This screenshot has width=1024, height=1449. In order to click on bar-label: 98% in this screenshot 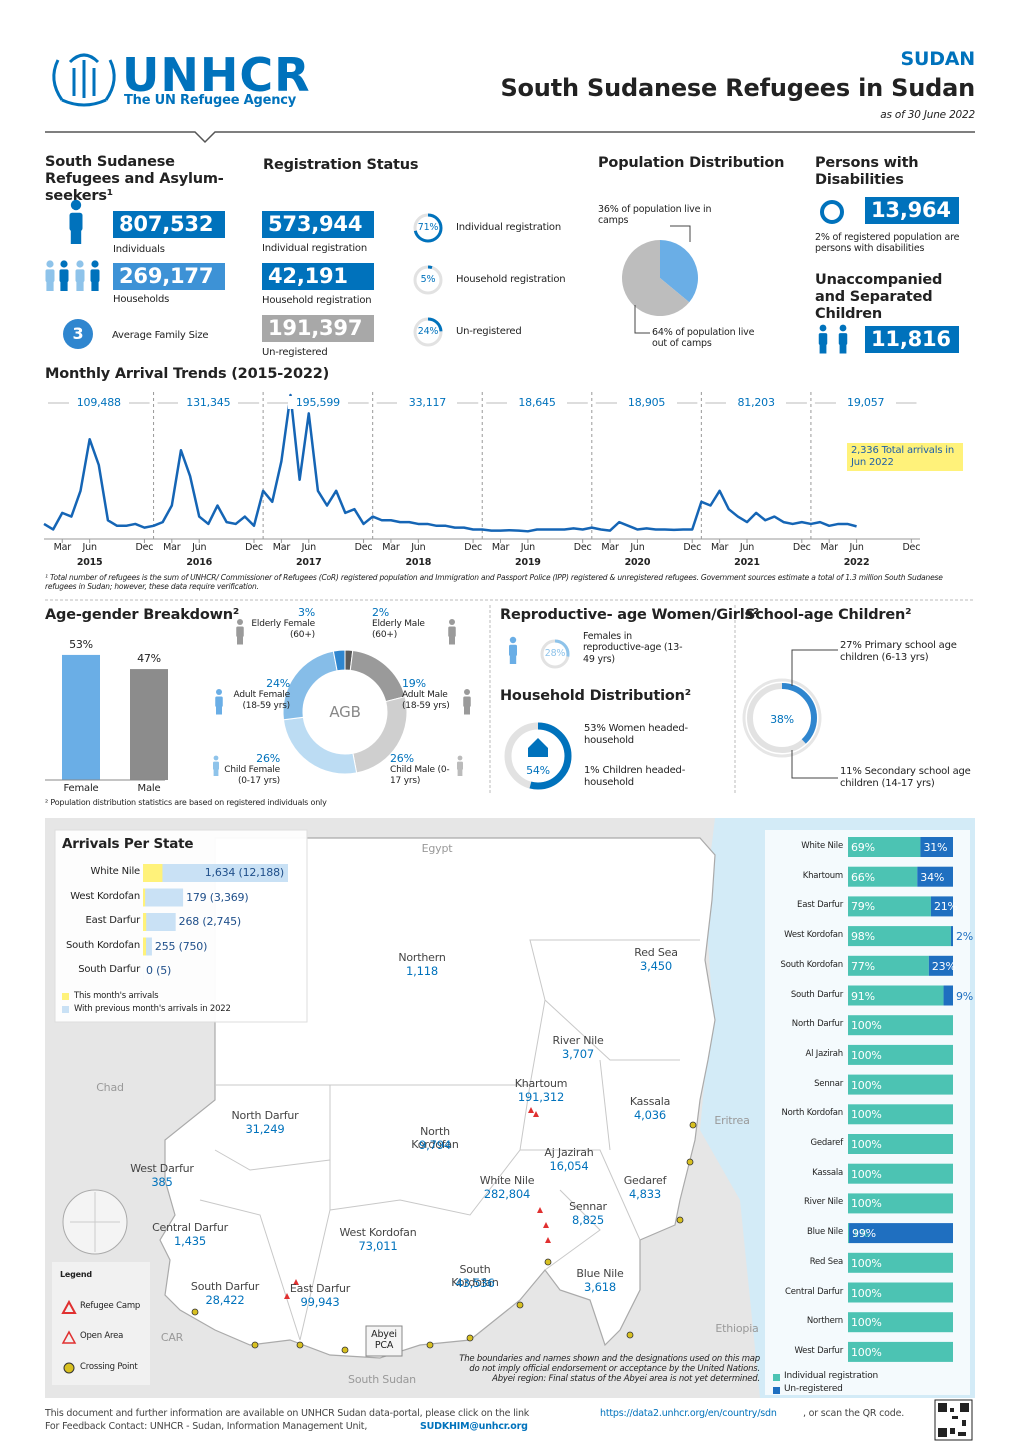, I will do `click(863, 937)`.